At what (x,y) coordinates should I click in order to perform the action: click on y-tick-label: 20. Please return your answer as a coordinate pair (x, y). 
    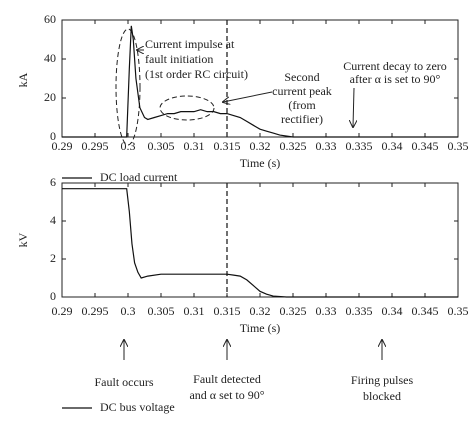
    Looking at the image, I should click on (50, 97).